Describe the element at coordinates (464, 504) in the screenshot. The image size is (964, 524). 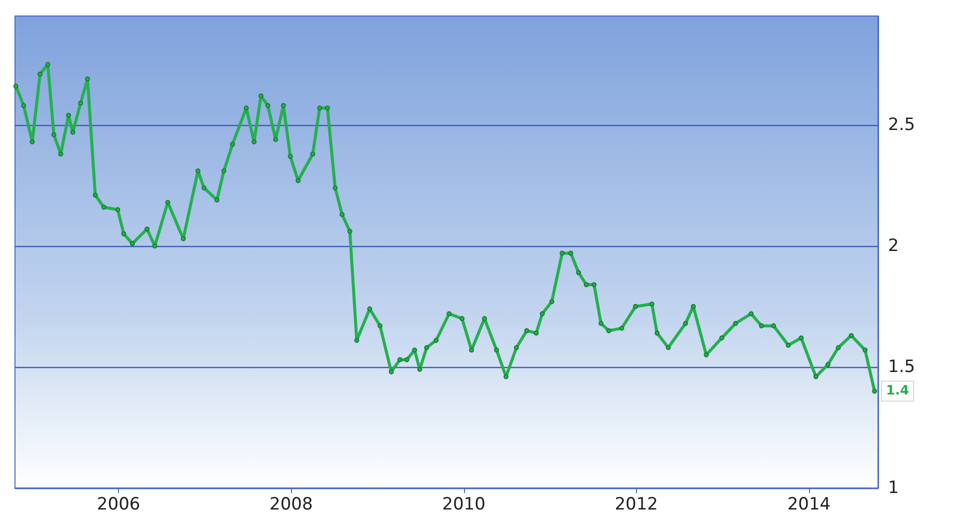
I see `x-tick-label: 2010` at that location.